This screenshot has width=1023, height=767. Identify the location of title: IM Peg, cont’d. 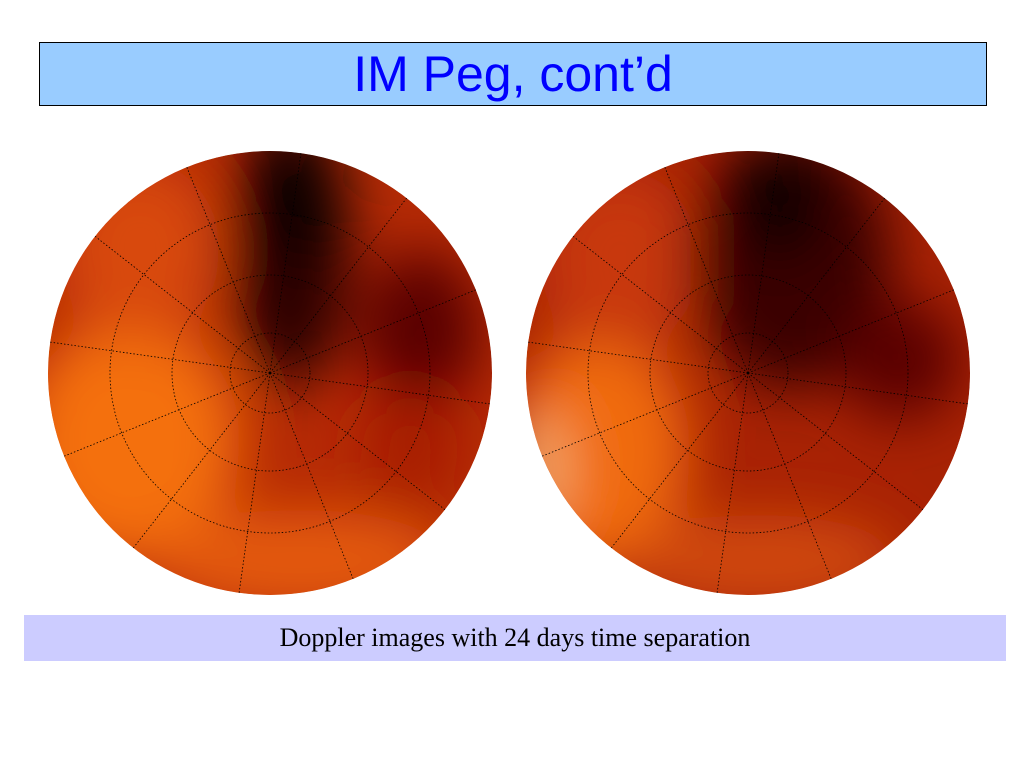
(513, 74).